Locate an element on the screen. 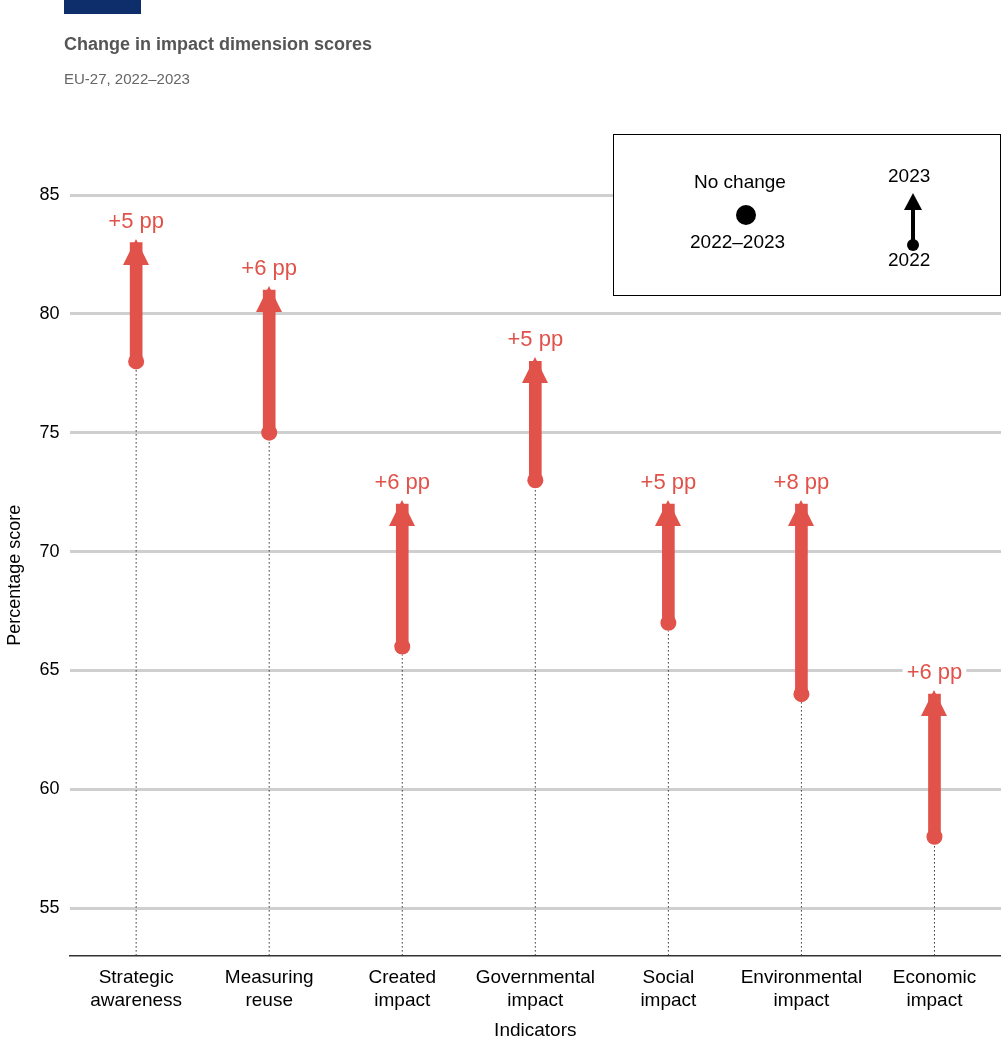 This screenshot has height=1046, width=1001. y-tick-label: 80 is located at coordinates (49, 312).